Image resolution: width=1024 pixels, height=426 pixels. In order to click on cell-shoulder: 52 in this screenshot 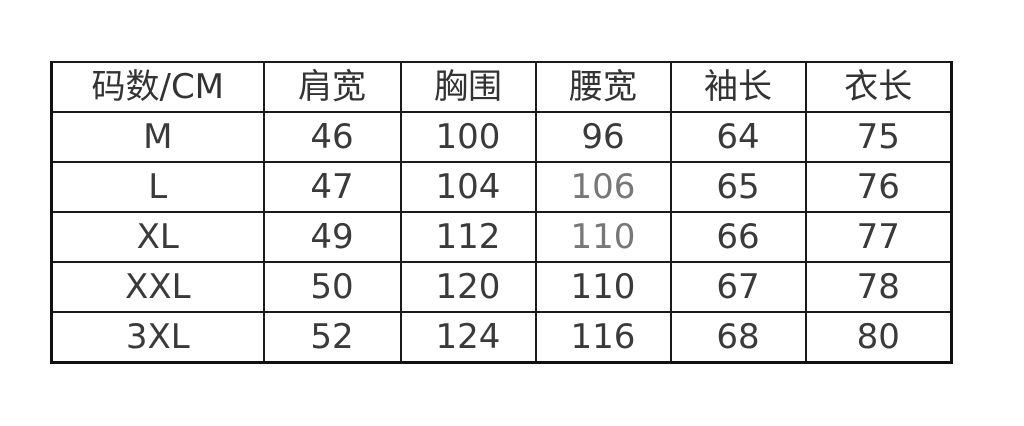, I will do `click(332, 337)`.